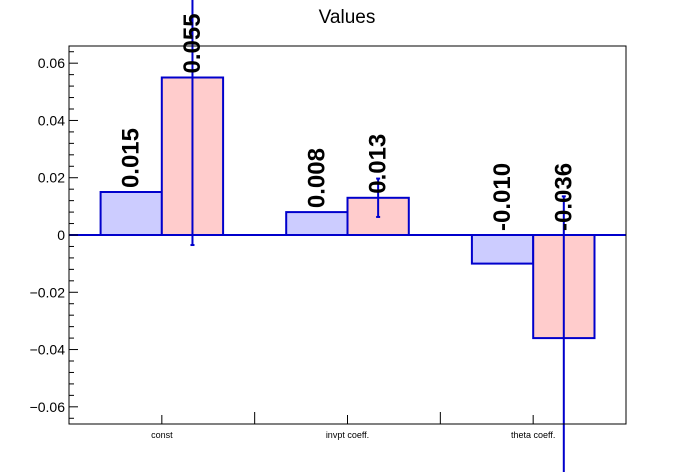  Describe the element at coordinates (51, 178) in the screenshot. I see `y-tick-label: 0.02` at that location.